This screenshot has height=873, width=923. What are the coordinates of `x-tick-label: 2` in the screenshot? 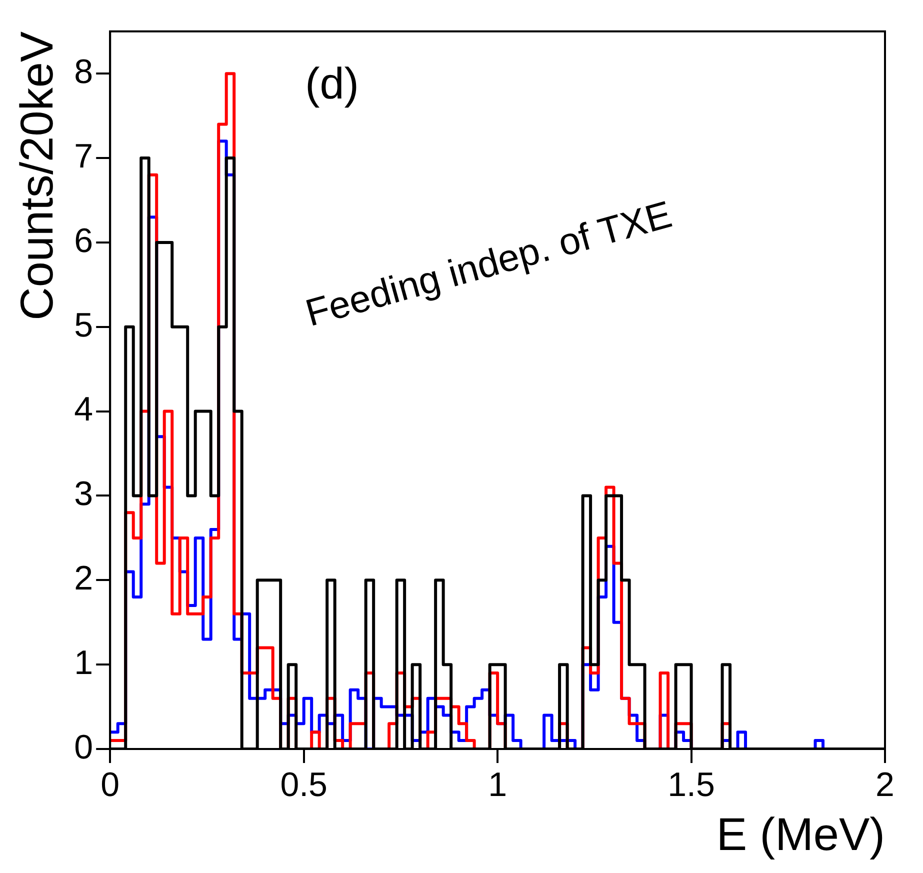 It's located at (885, 785).